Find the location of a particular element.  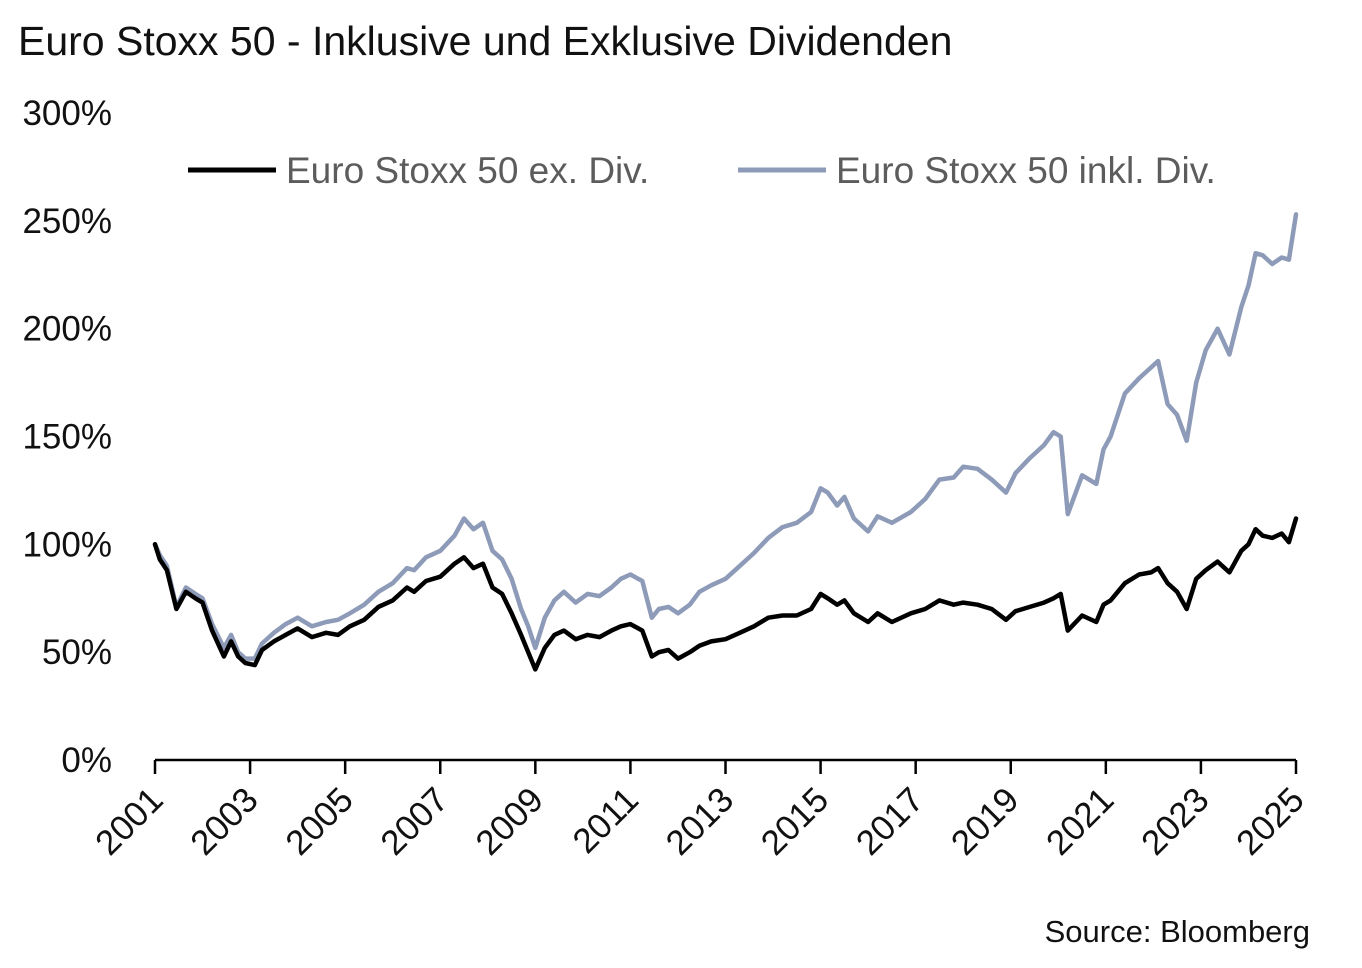

y-axis-tick-labels: 0% 50% 100% 150% 200% 250% 300% is located at coordinates (67, 437).